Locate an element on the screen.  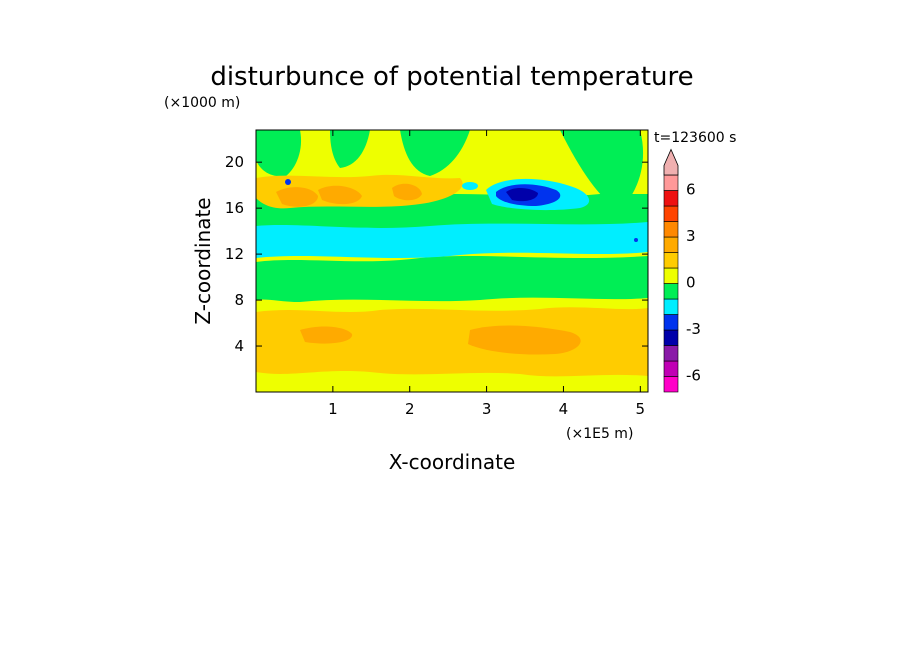
contour-cyan-band is located at coordinates (452, 239).